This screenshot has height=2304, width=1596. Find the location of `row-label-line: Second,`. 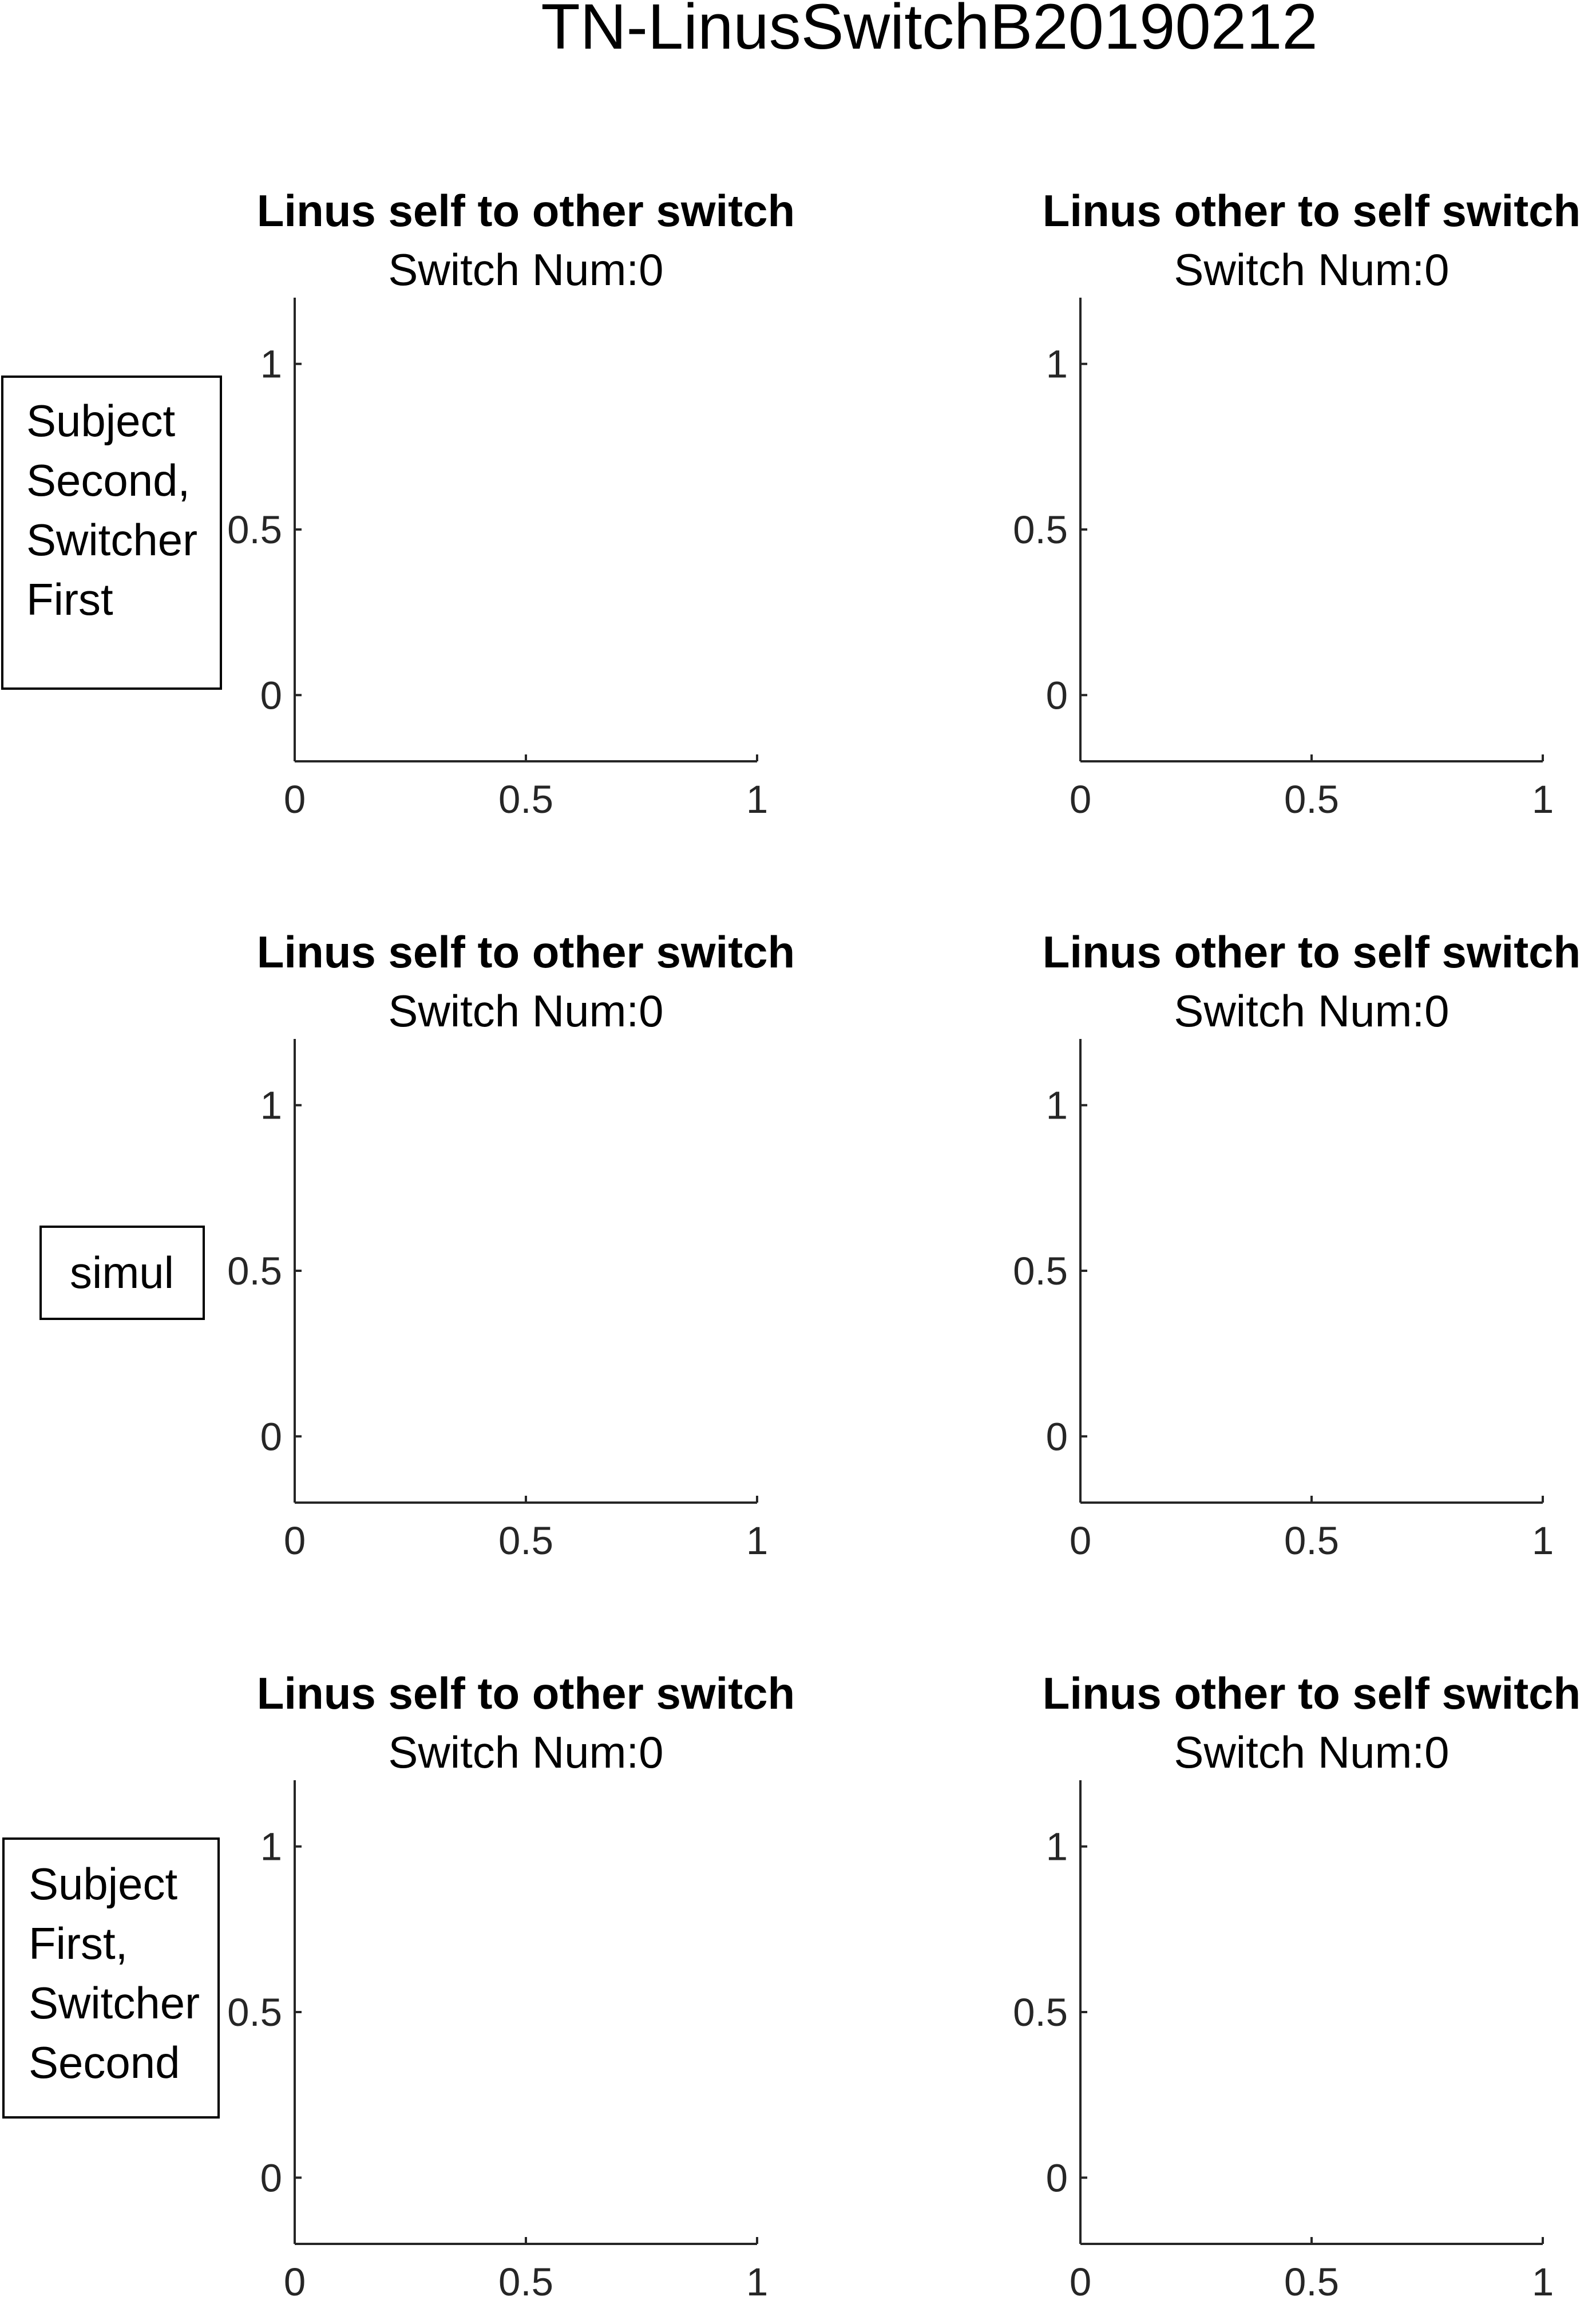

row-label-line: Second, is located at coordinates (108, 480).